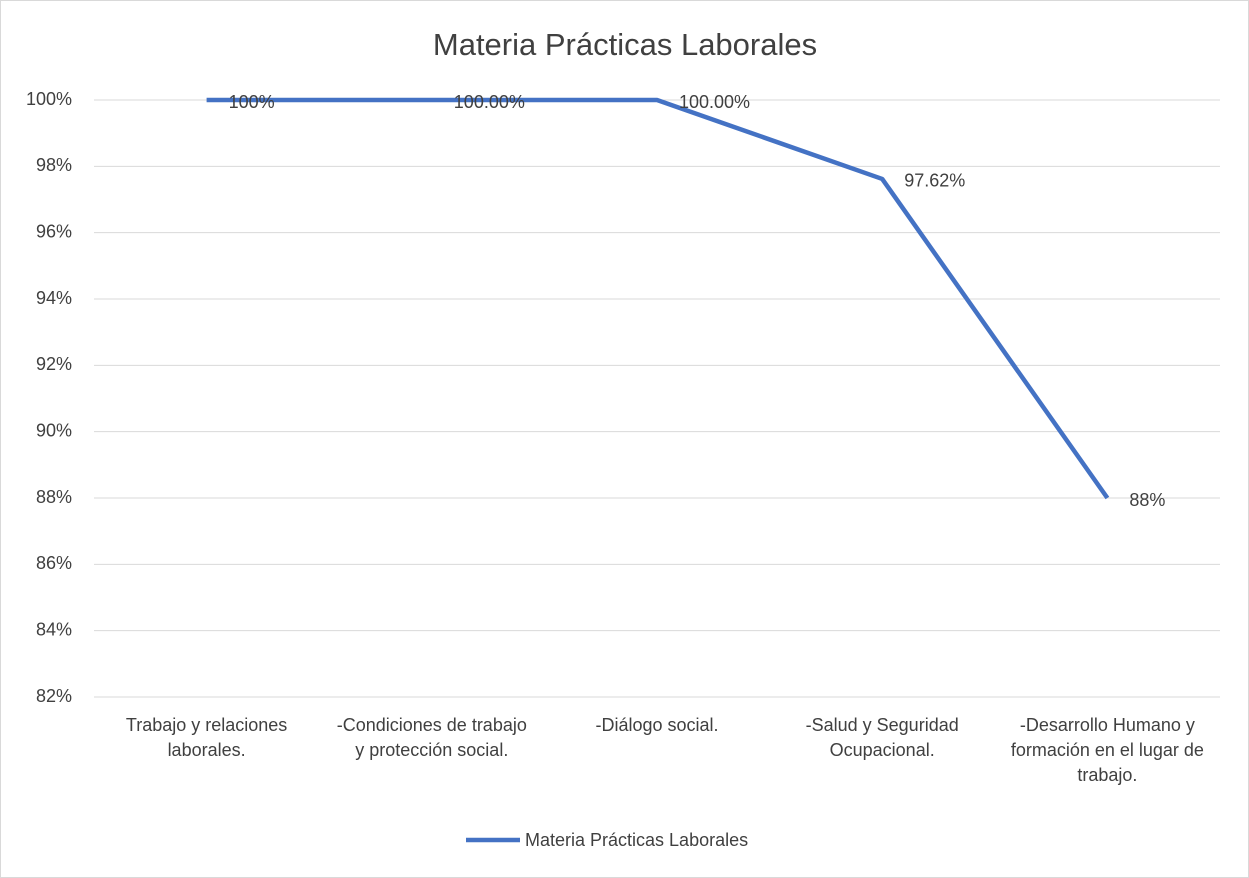 This screenshot has height=878, width=1249. What do you see at coordinates (54, 298) in the screenshot?
I see `y-tick-label: 94%` at bounding box center [54, 298].